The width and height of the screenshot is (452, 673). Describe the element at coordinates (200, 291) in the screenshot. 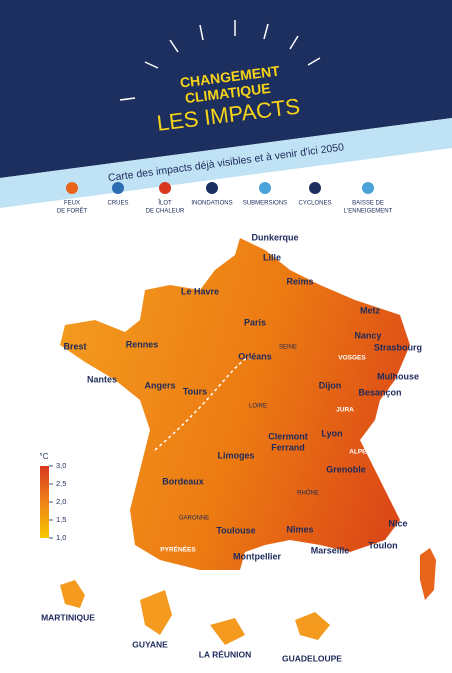

I see `city-label: Le Havre` at that location.